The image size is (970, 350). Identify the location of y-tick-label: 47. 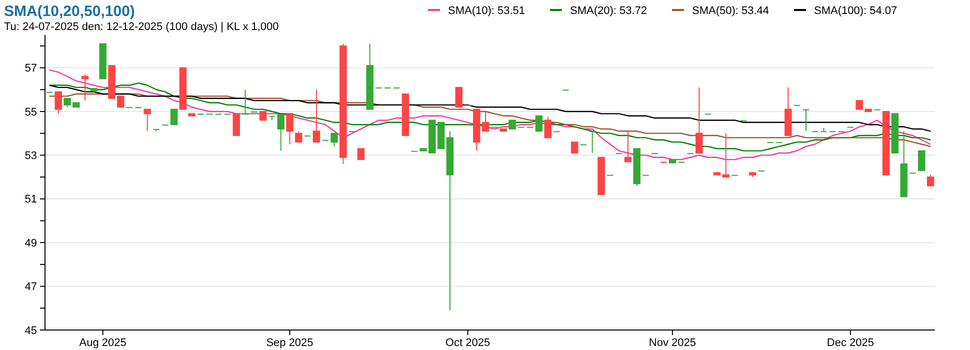
(30, 287).